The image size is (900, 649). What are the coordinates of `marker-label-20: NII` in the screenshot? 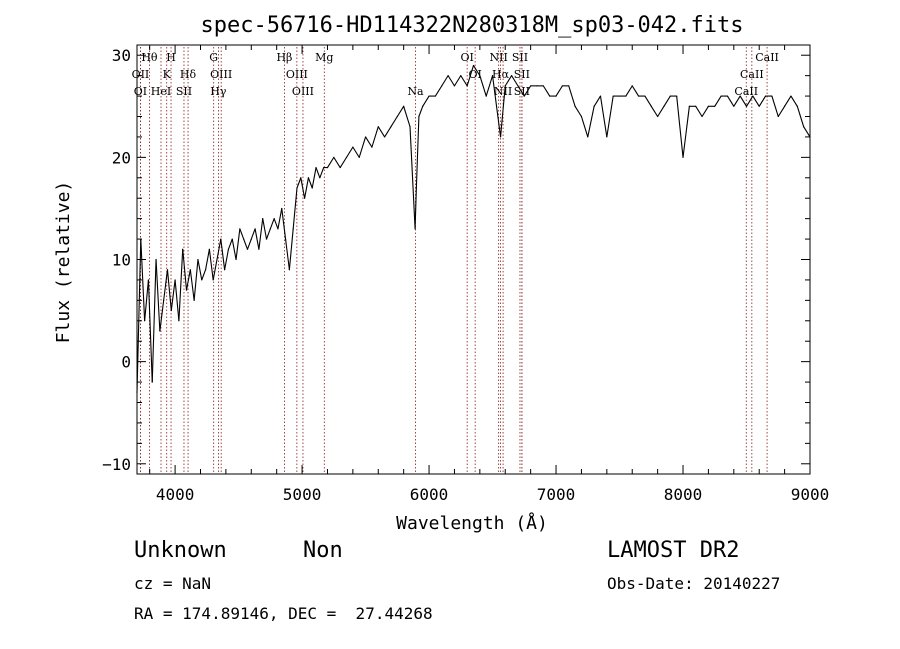 It's located at (503, 91).